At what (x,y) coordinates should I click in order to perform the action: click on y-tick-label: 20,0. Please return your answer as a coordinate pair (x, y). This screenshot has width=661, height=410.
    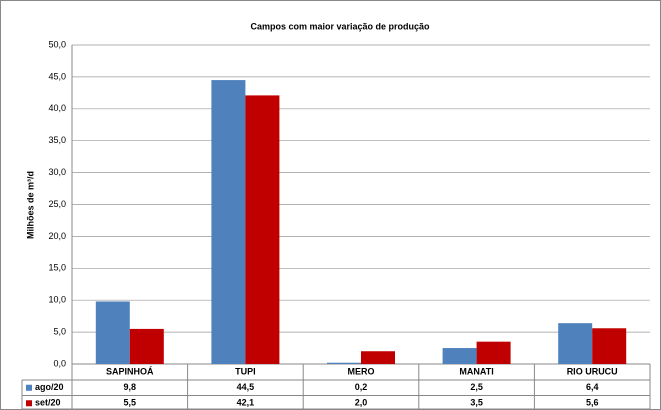
    Looking at the image, I should click on (57, 236).